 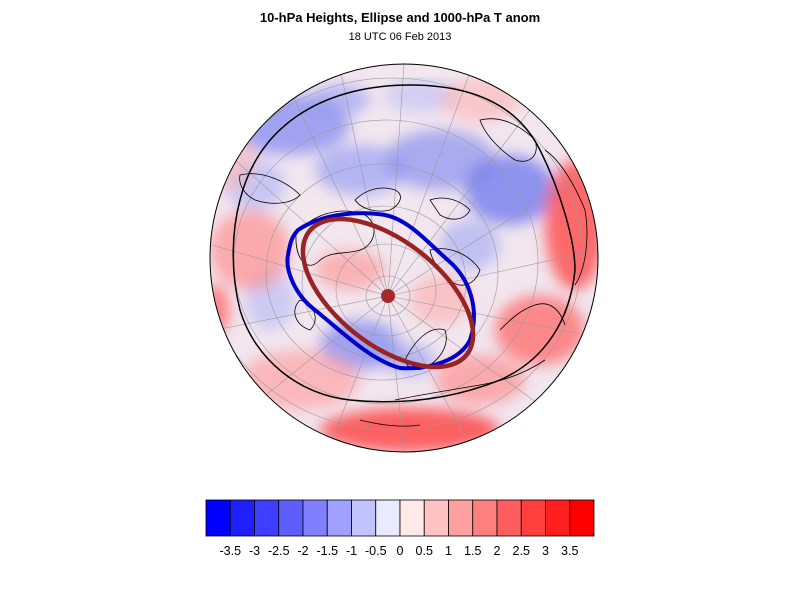 What do you see at coordinates (424, 551) in the screenshot?
I see `colorbar-tick-label: 0.5` at bounding box center [424, 551].